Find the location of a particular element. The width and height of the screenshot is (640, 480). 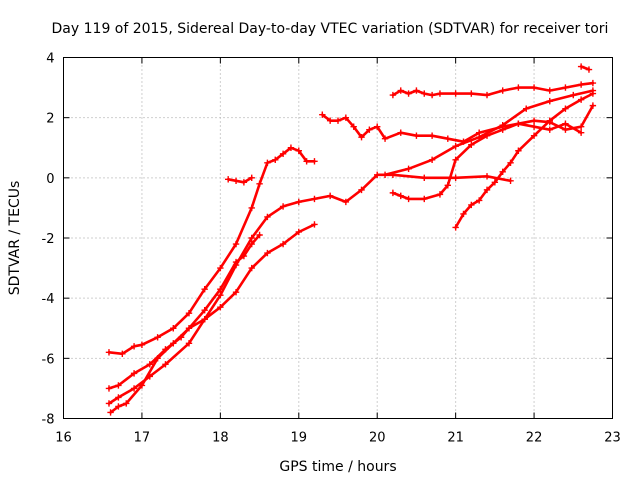

y-axis-label: SDTVAR / TECUs is located at coordinates (15, 238).